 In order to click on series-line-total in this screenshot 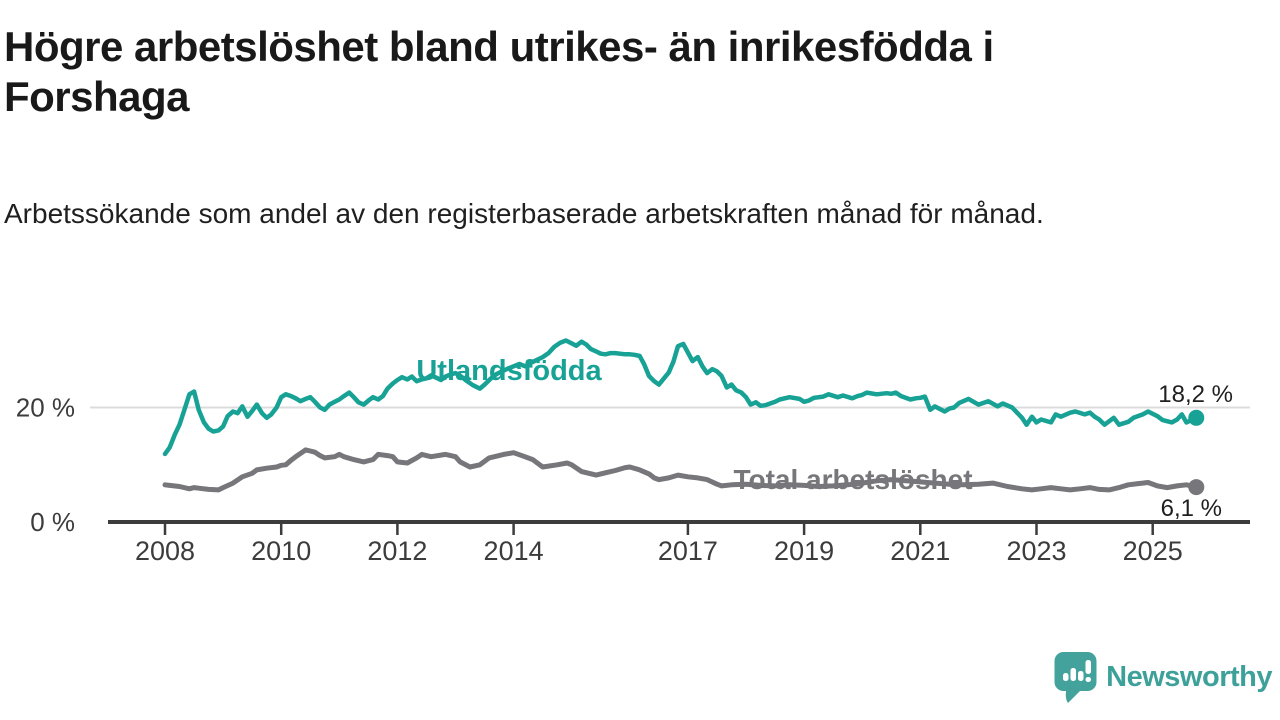, I will do `click(680, 470)`.